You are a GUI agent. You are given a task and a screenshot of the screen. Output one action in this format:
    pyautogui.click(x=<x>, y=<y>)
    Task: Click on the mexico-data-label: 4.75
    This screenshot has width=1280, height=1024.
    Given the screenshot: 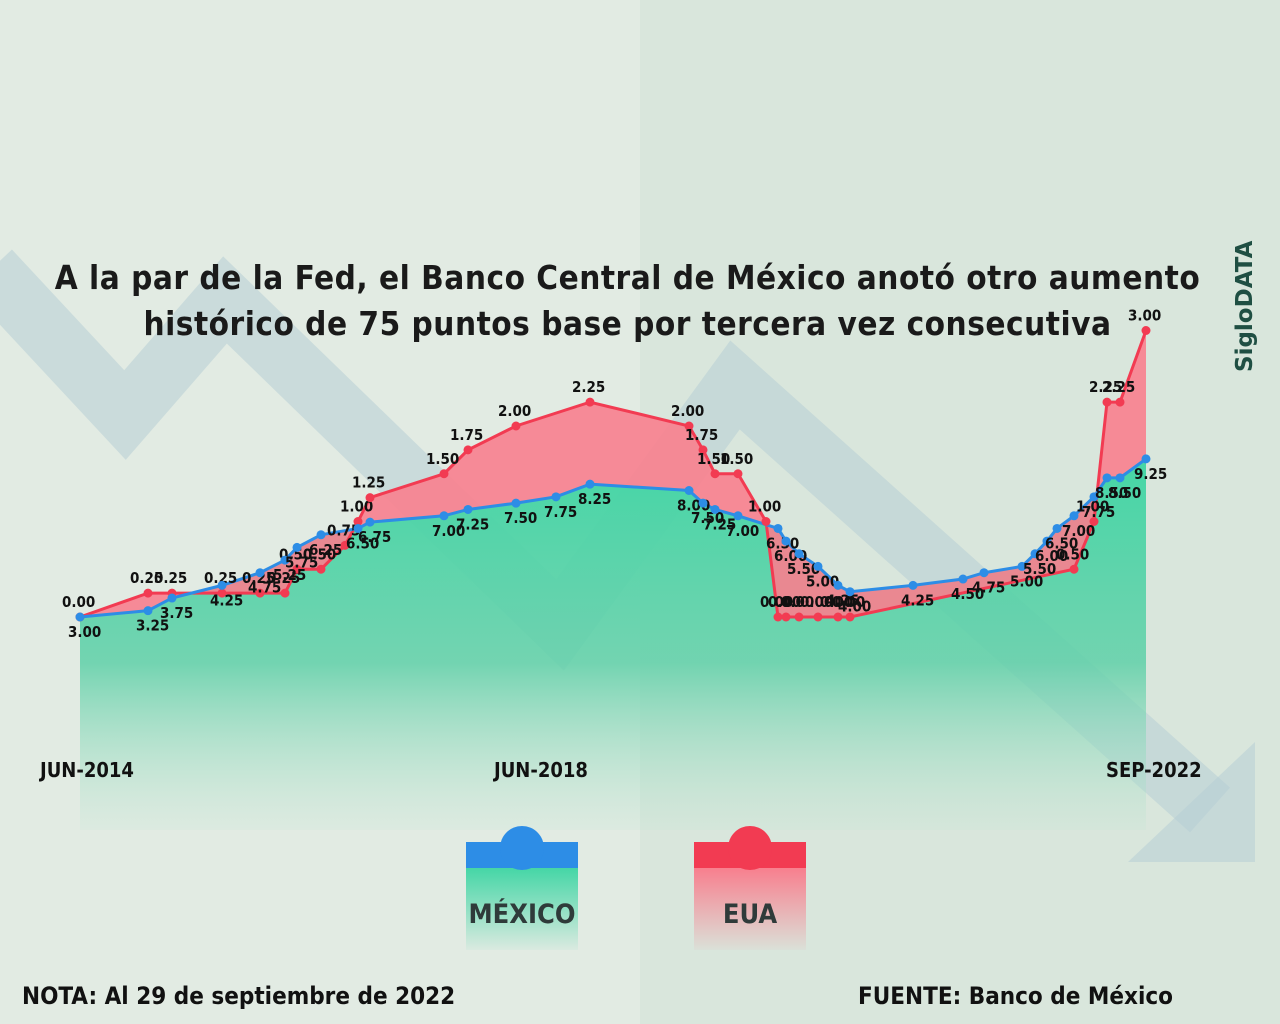 What is the action you would take?
    pyautogui.click(x=988, y=588)
    